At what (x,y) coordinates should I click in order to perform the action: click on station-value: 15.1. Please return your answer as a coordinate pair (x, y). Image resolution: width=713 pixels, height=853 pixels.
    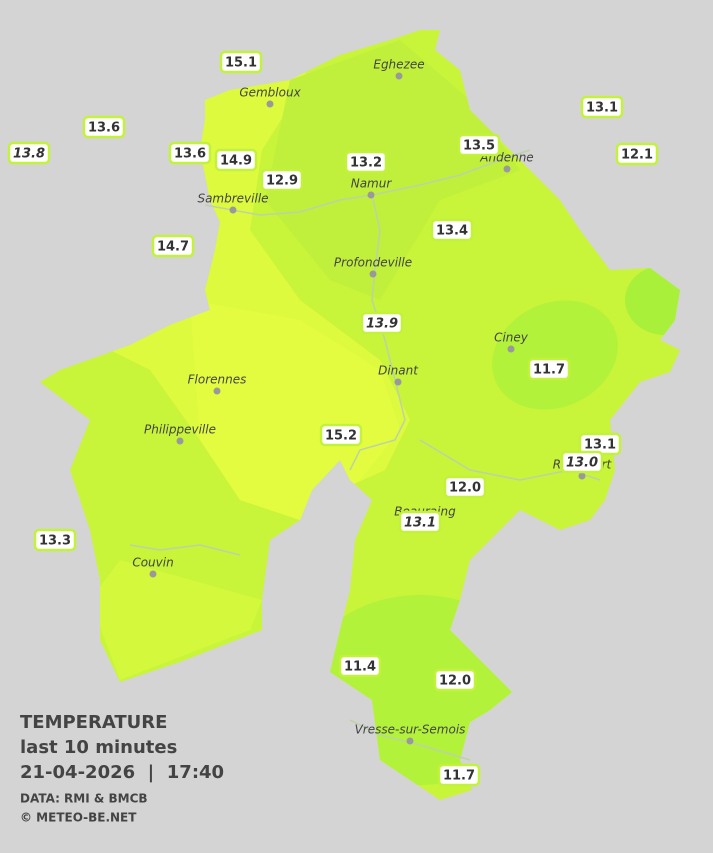
    Looking at the image, I should click on (241, 63).